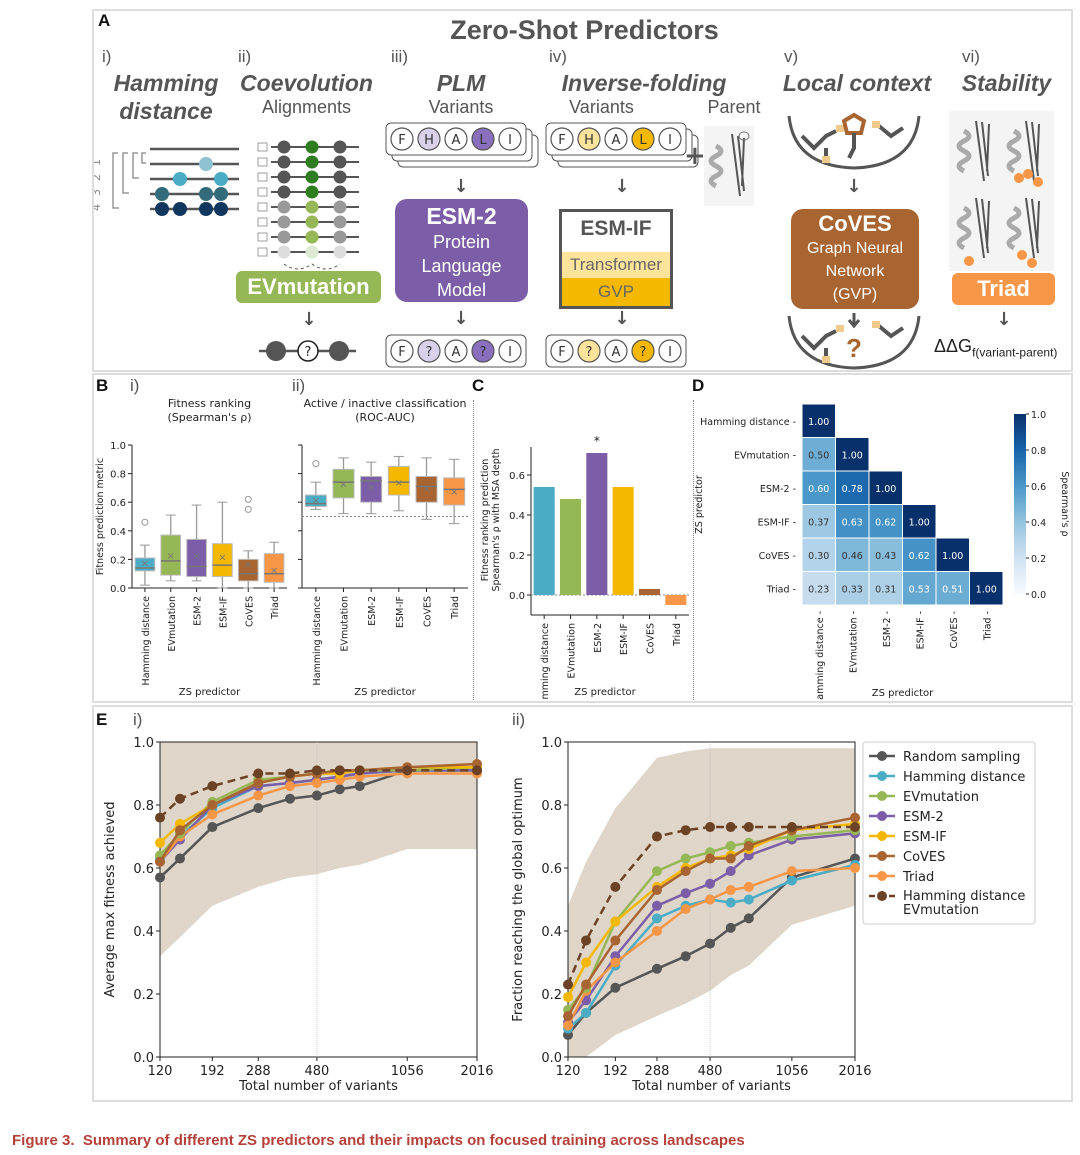  I want to click on legend-label: Triad, so click(918, 877).